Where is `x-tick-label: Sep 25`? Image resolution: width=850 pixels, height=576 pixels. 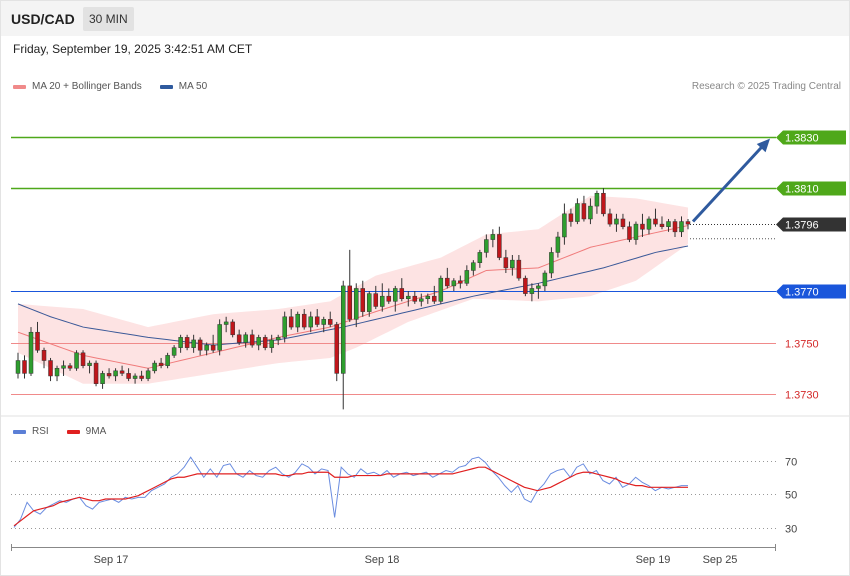 x-tick-label: Sep 25 is located at coordinates (720, 560).